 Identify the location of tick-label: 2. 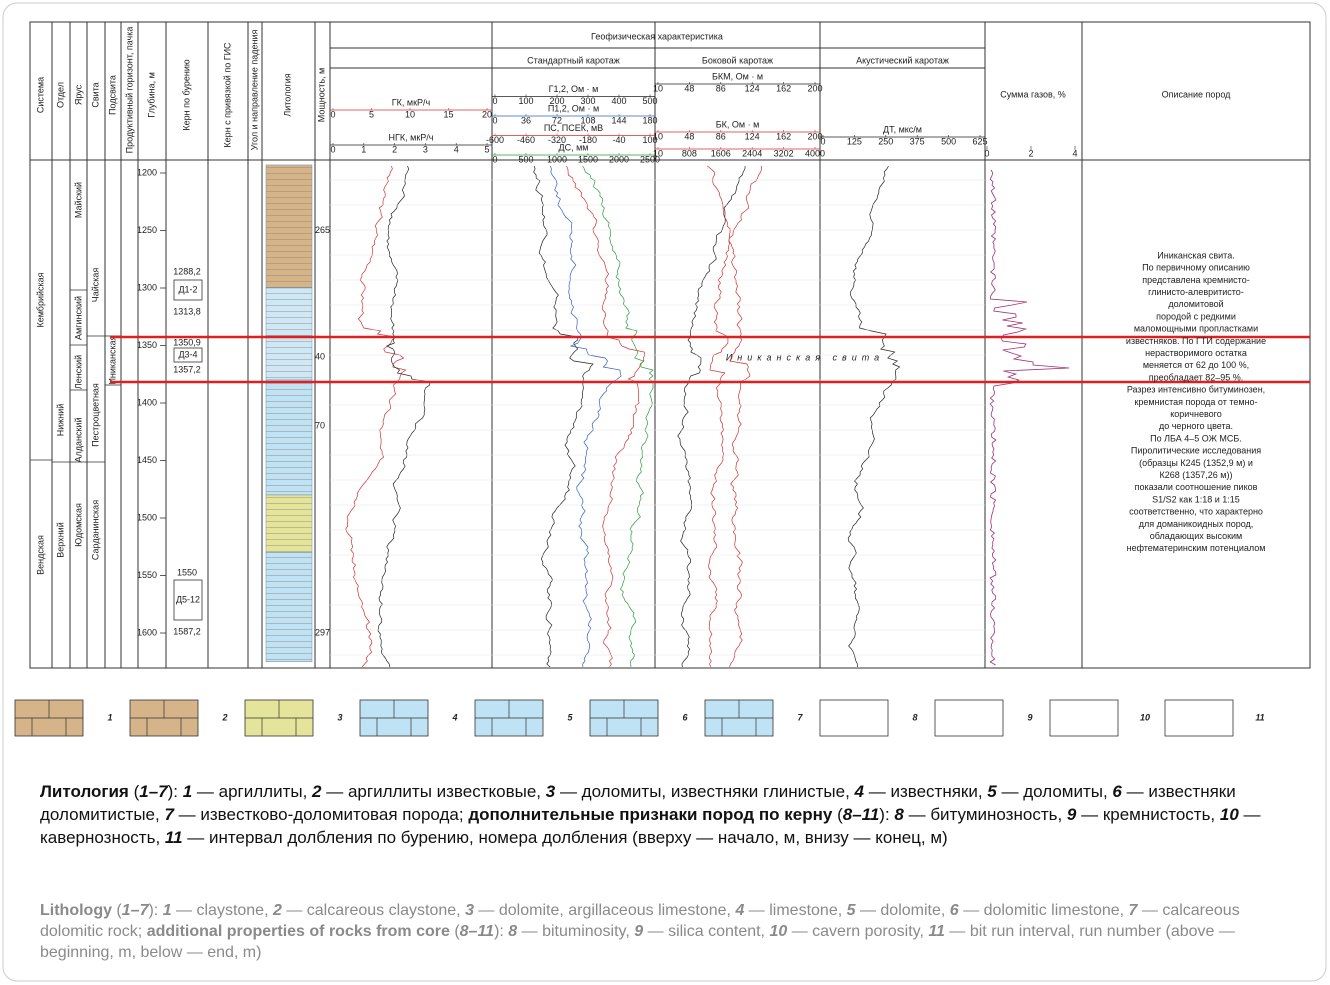
(394, 149).